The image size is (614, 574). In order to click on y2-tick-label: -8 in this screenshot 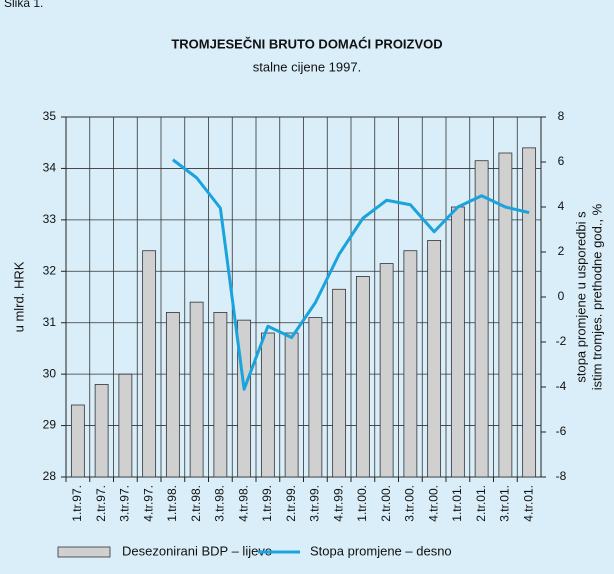, I will do `click(561, 476)`.